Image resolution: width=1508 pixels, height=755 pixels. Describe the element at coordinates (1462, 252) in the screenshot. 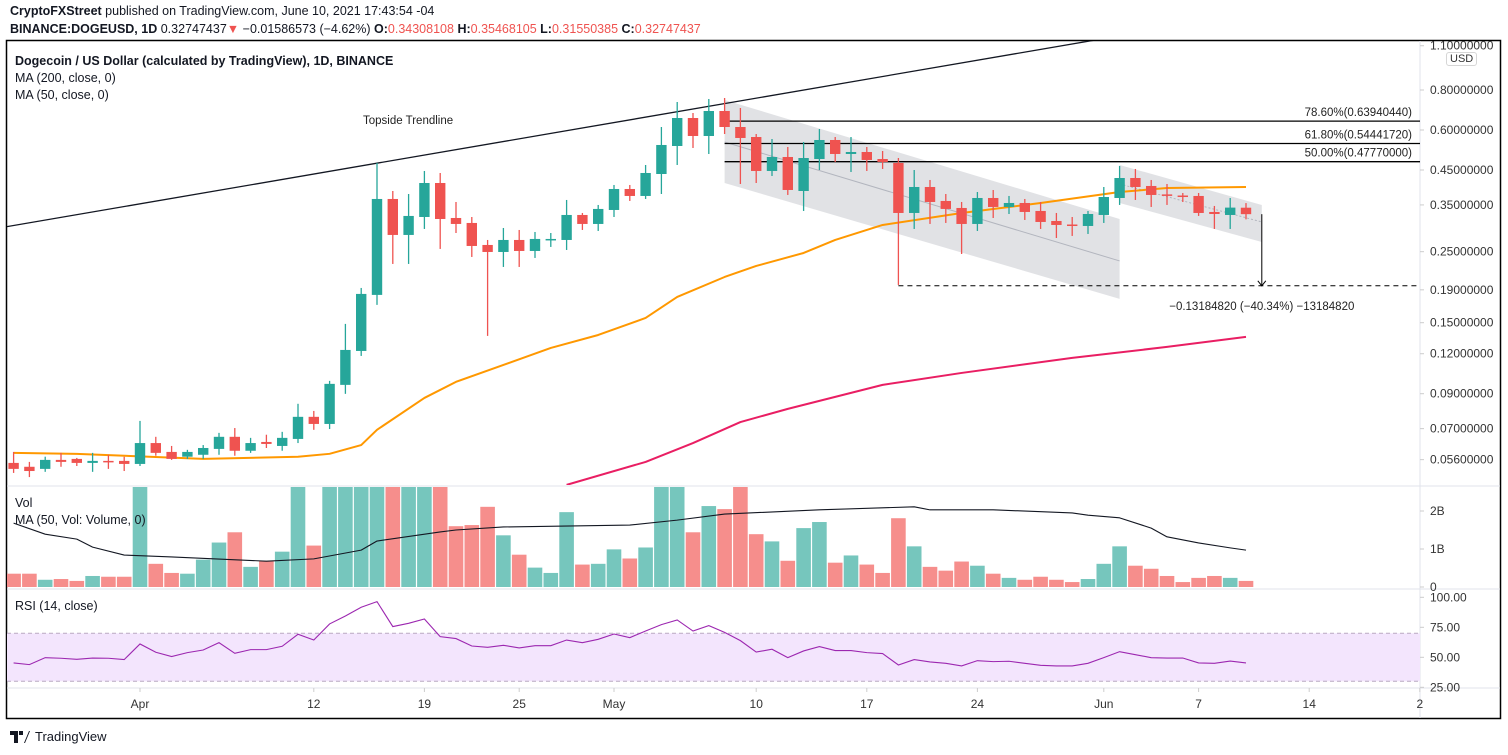

I see `price-axis-label: 0.25000000` at that location.